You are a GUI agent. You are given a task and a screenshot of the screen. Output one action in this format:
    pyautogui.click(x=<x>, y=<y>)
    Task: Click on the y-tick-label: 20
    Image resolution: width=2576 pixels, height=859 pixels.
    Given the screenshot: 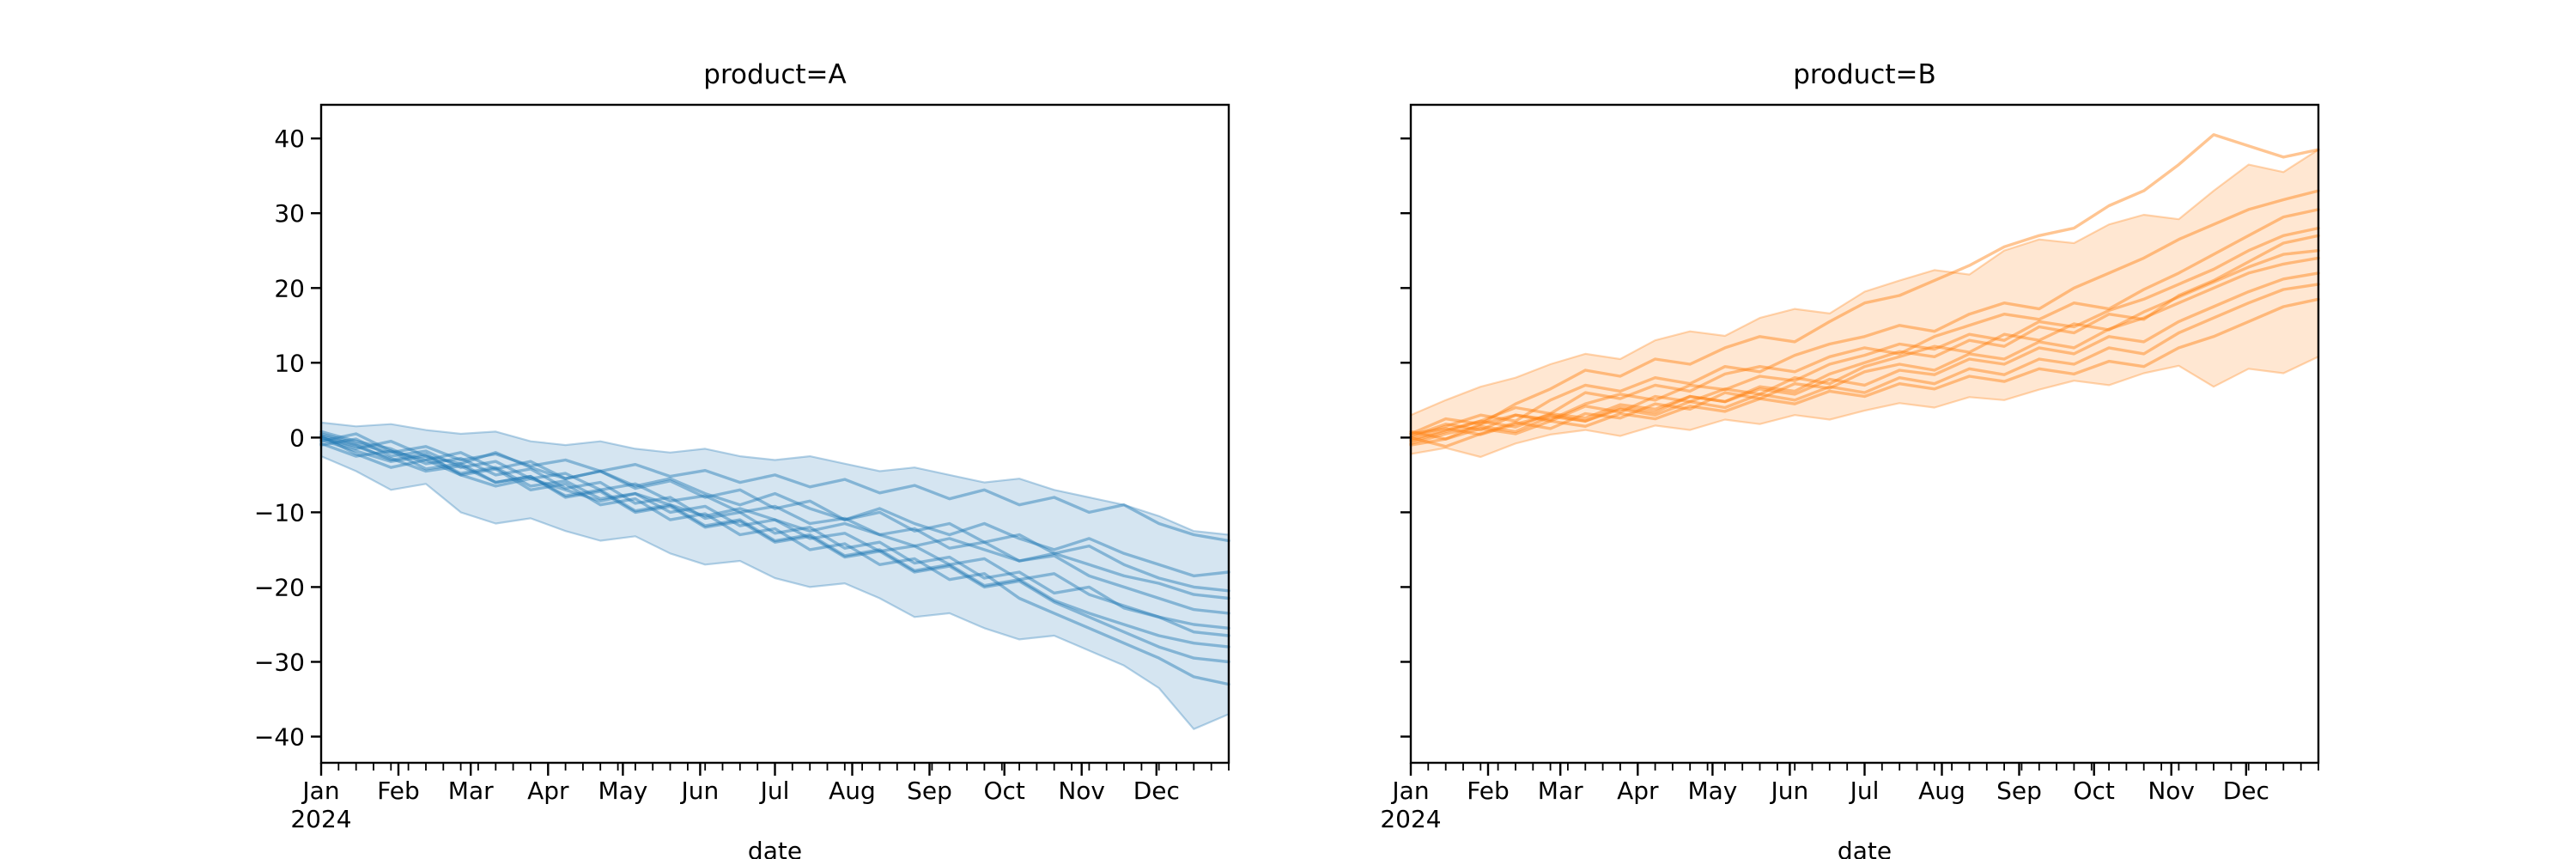 What is the action you would take?
    pyautogui.click(x=290, y=288)
    